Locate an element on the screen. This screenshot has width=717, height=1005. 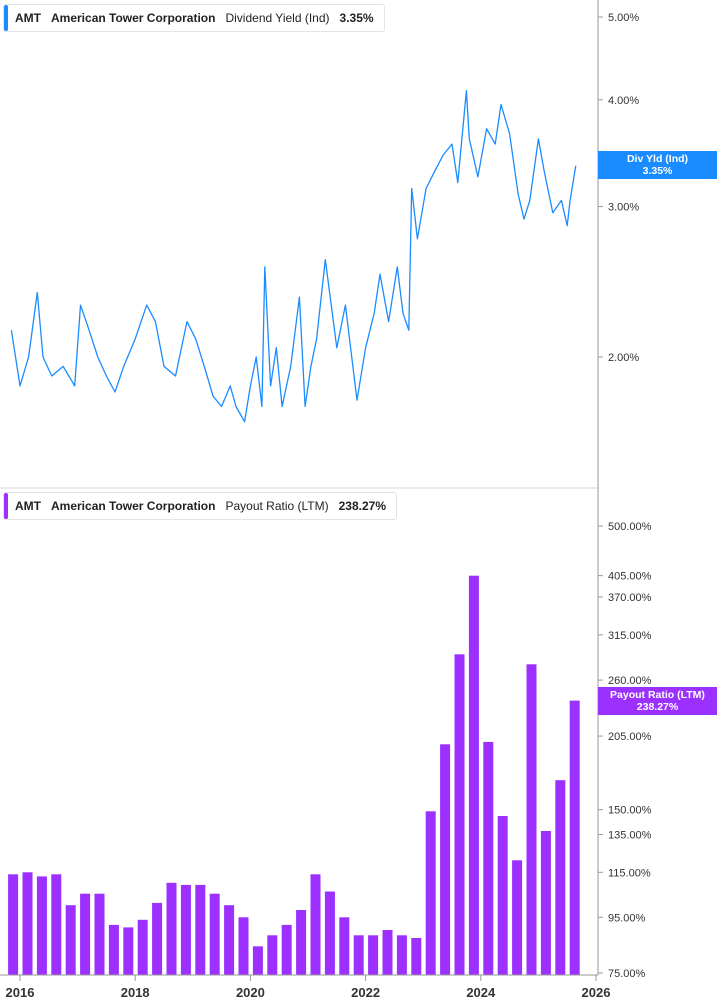
legend-value: 3.35% is located at coordinates (356, 18).